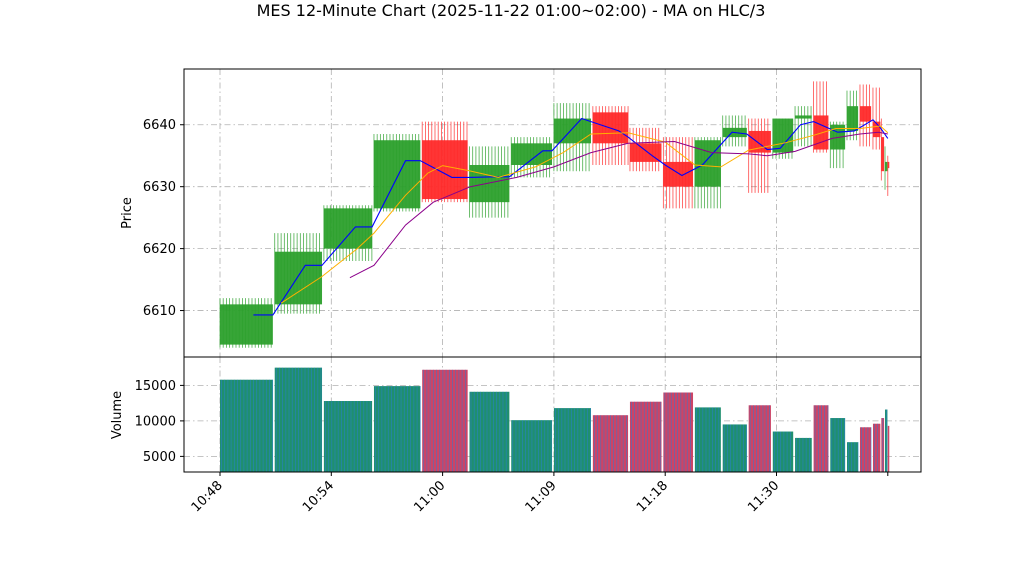 The width and height of the screenshot is (1022, 575). What do you see at coordinates (539, 493) in the screenshot?
I see `x-axis-ticks: 10:48 10:54 11:00 11:09 11:18 11:30` at bounding box center [539, 493].